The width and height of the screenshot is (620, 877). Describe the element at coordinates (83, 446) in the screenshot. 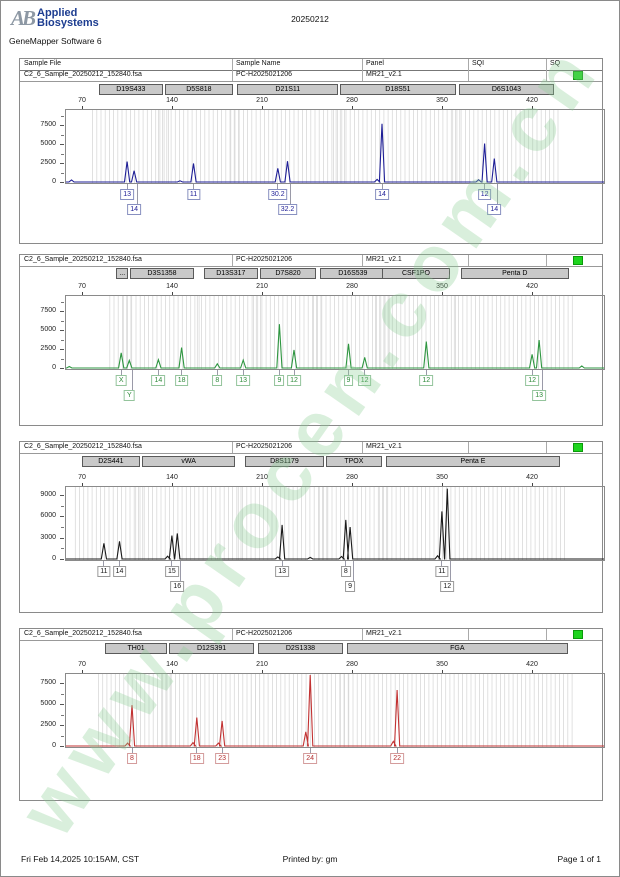

I see `sample-file-value: C2_6_Sample_20250212_152840.fsa` at that location.